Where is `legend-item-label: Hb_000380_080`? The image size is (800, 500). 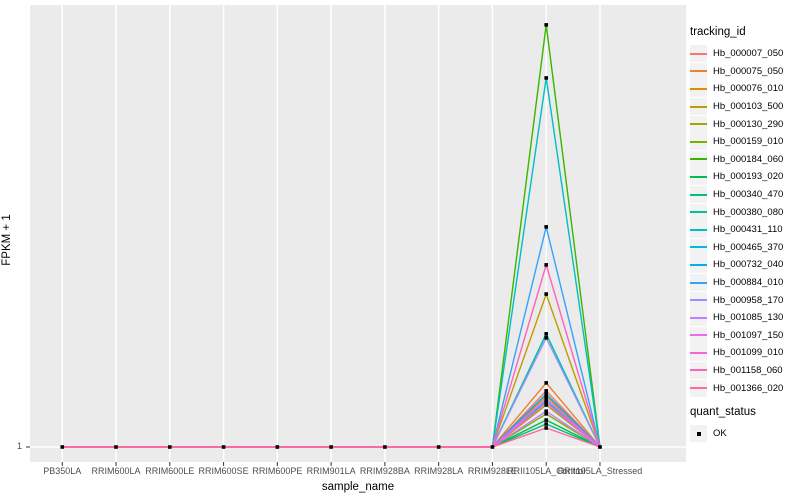 legend-item-label: Hb_000380_080 is located at coordinates (748, 212).